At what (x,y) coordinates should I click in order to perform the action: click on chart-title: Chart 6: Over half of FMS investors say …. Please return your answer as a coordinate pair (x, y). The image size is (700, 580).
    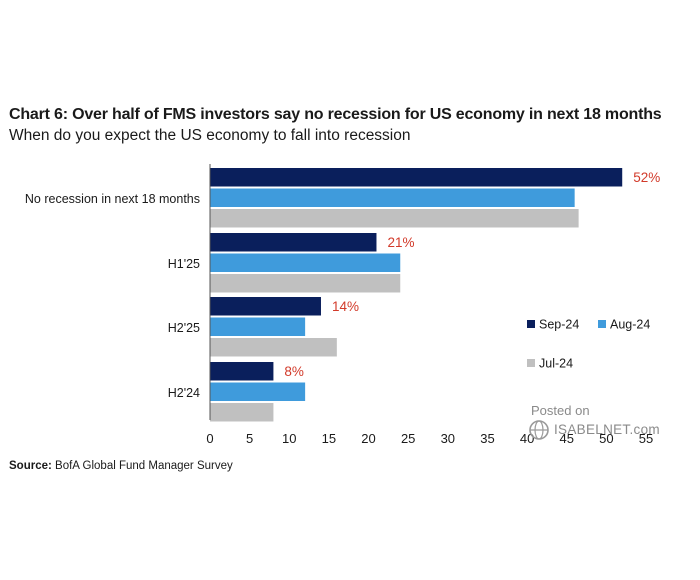
    Looking at the image, I should click on (335, 114).